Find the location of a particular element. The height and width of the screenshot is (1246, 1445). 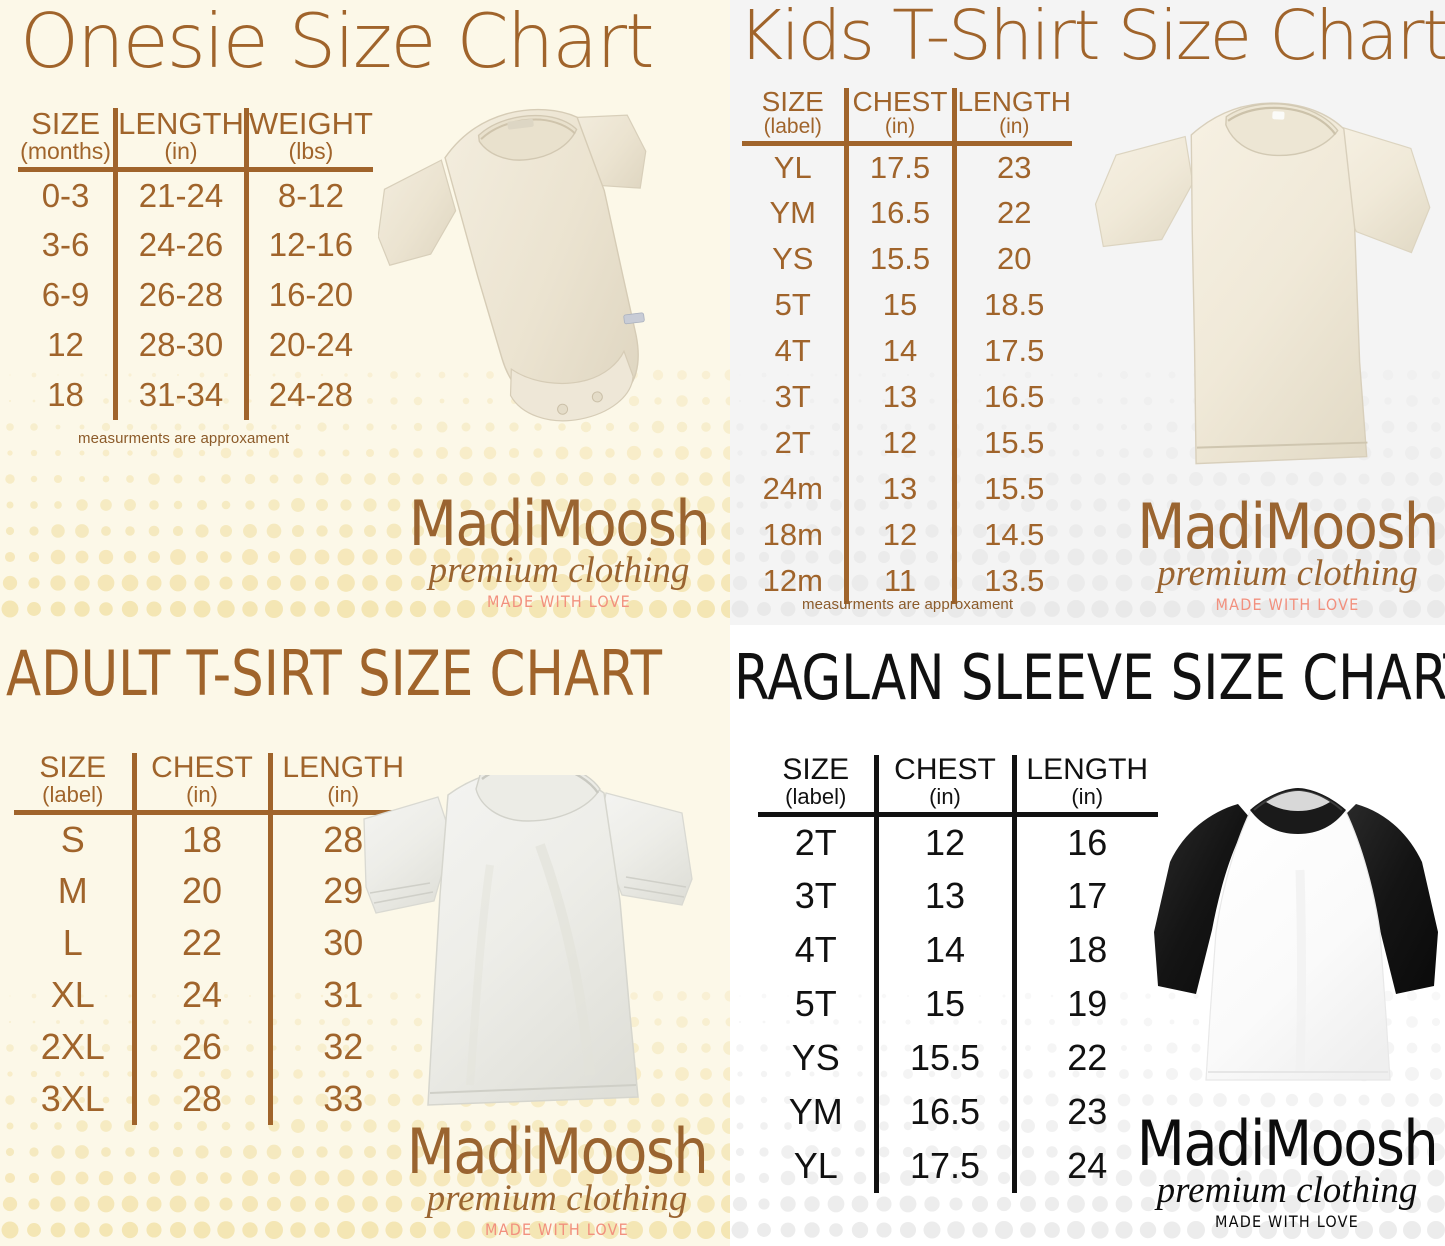

table-row: YS 15.5 22 is located at coordinates (958, 1057).